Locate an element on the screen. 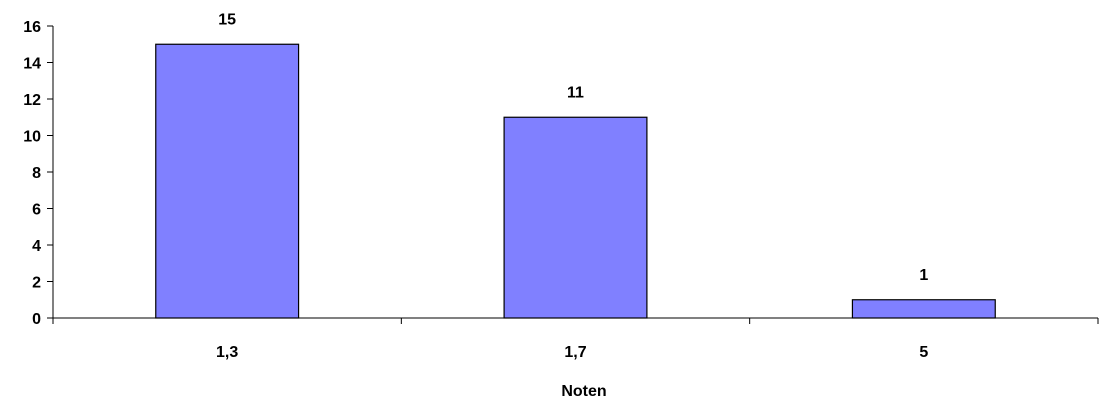  data-label: 11 is located at coordinates (575, 92).